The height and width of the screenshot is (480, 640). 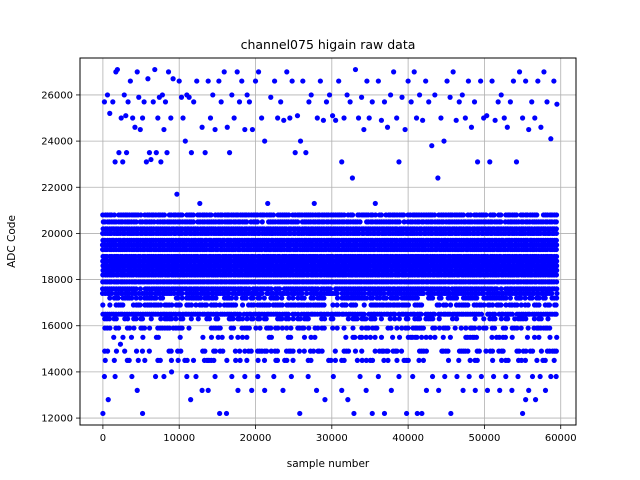 I want to click on y-tick-label: 26000, so click(x=57, y=95).